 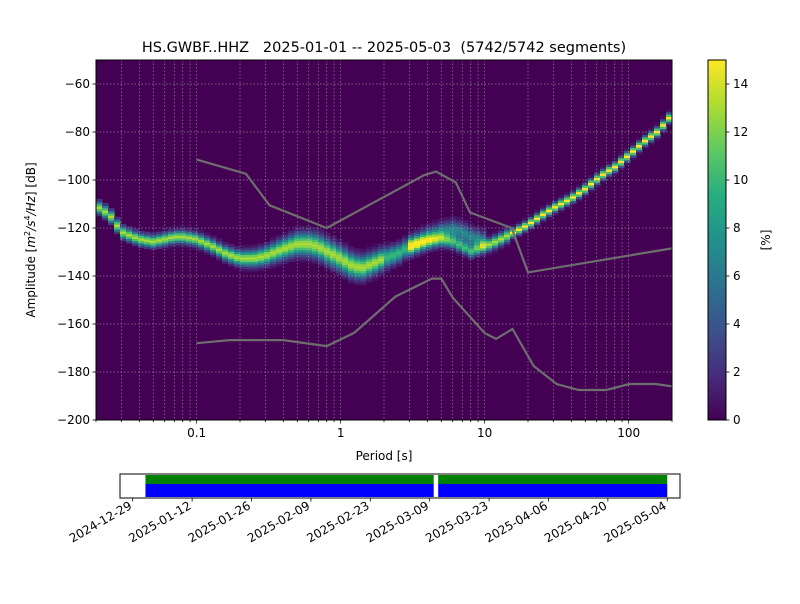 I want to click on colorbar-label: [%], so click(x=766, y=240).